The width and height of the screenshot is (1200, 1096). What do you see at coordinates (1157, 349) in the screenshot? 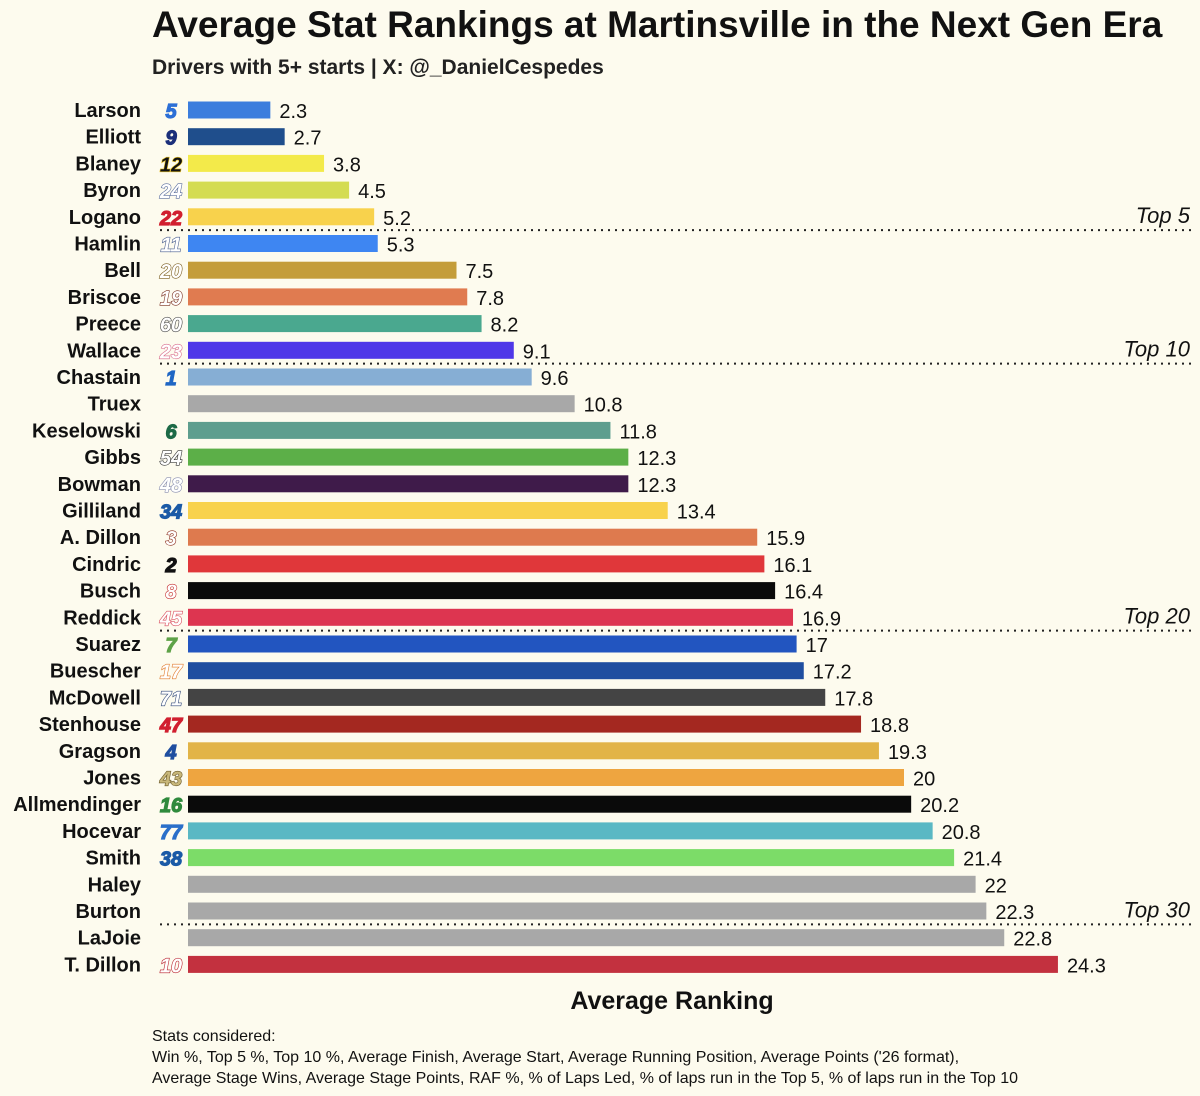
I see `group-label: Top 10` at bounding box center [1157, 349].